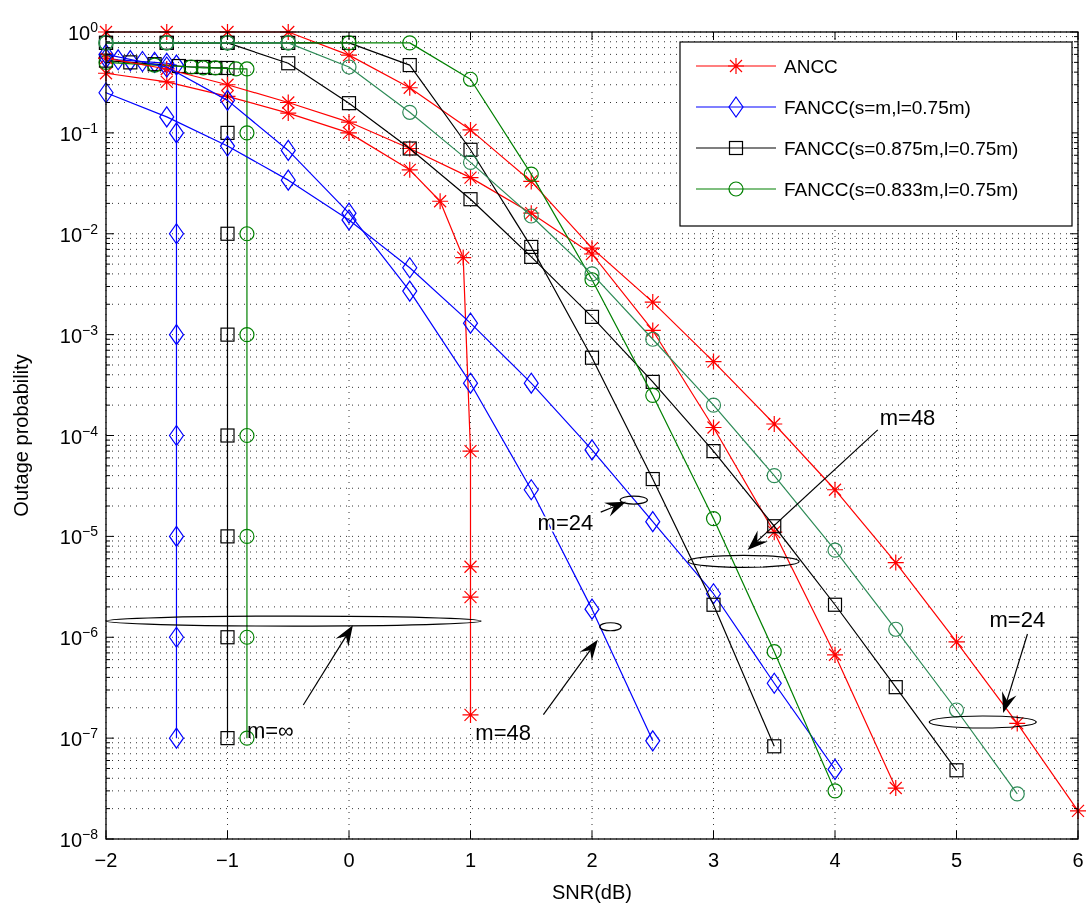 This screenshot has width=1086, height=911. What do you see at coordinates (901, 148) in the screenshot?
I see `legend-label: FANCC(s=0.875m,l=0.75m)` at bounding box center [901, 148].